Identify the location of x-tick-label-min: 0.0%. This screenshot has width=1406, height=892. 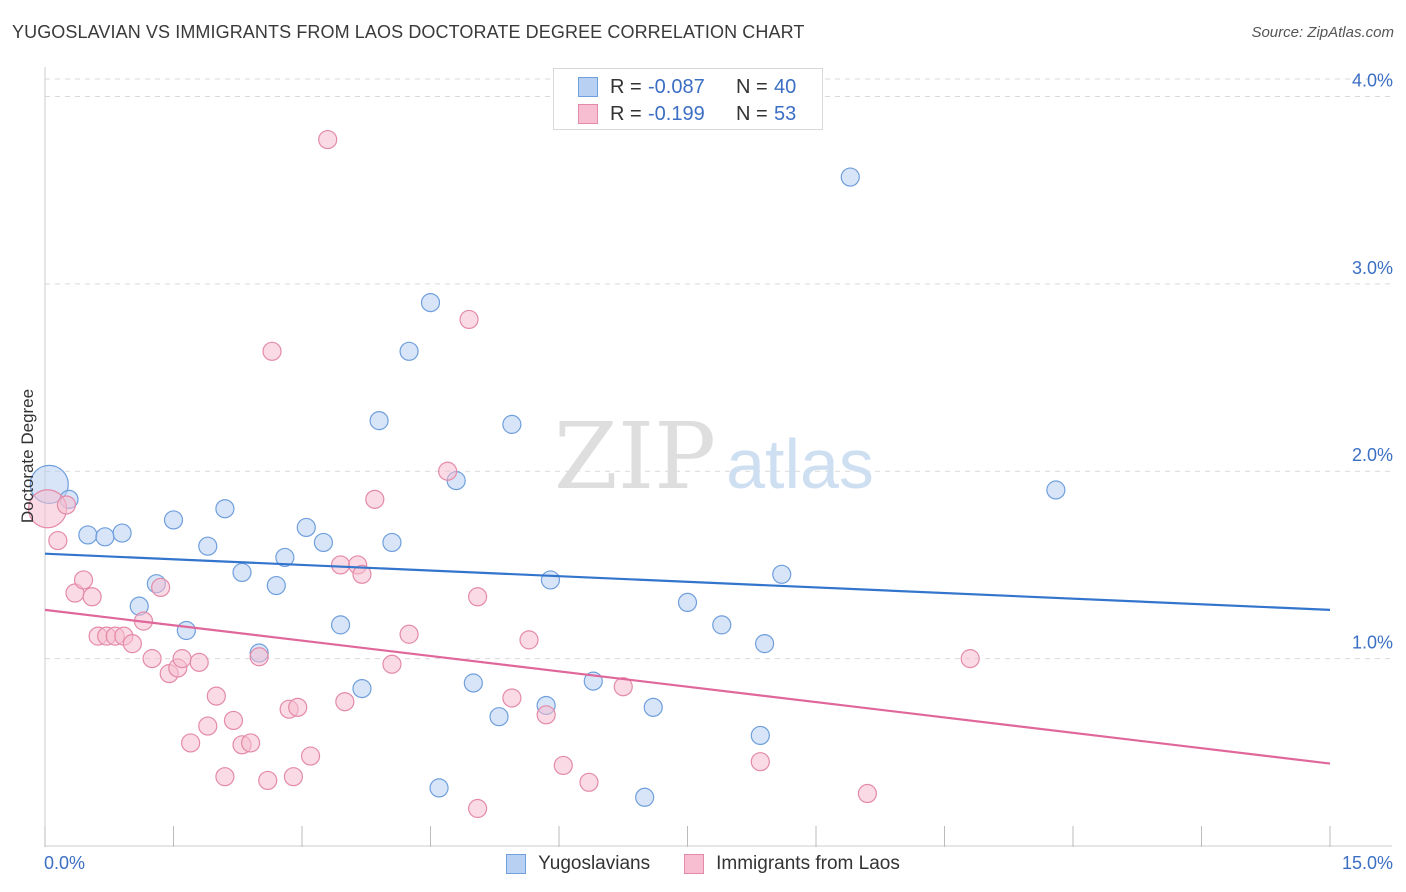
(64, 863).